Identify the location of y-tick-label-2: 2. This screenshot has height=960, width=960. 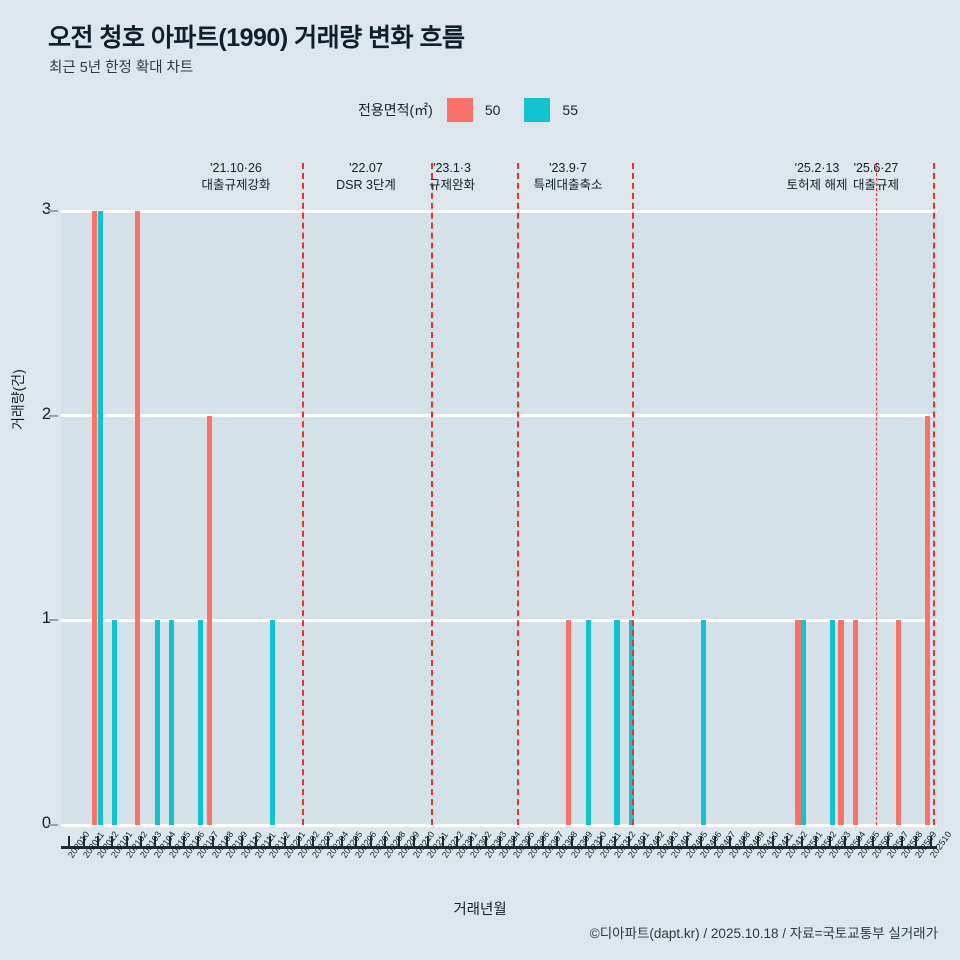
(46, 413).